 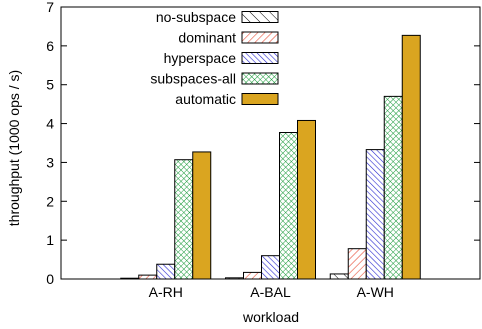 I want to click on y-tick-label: 4, so click(x=50, y=124).